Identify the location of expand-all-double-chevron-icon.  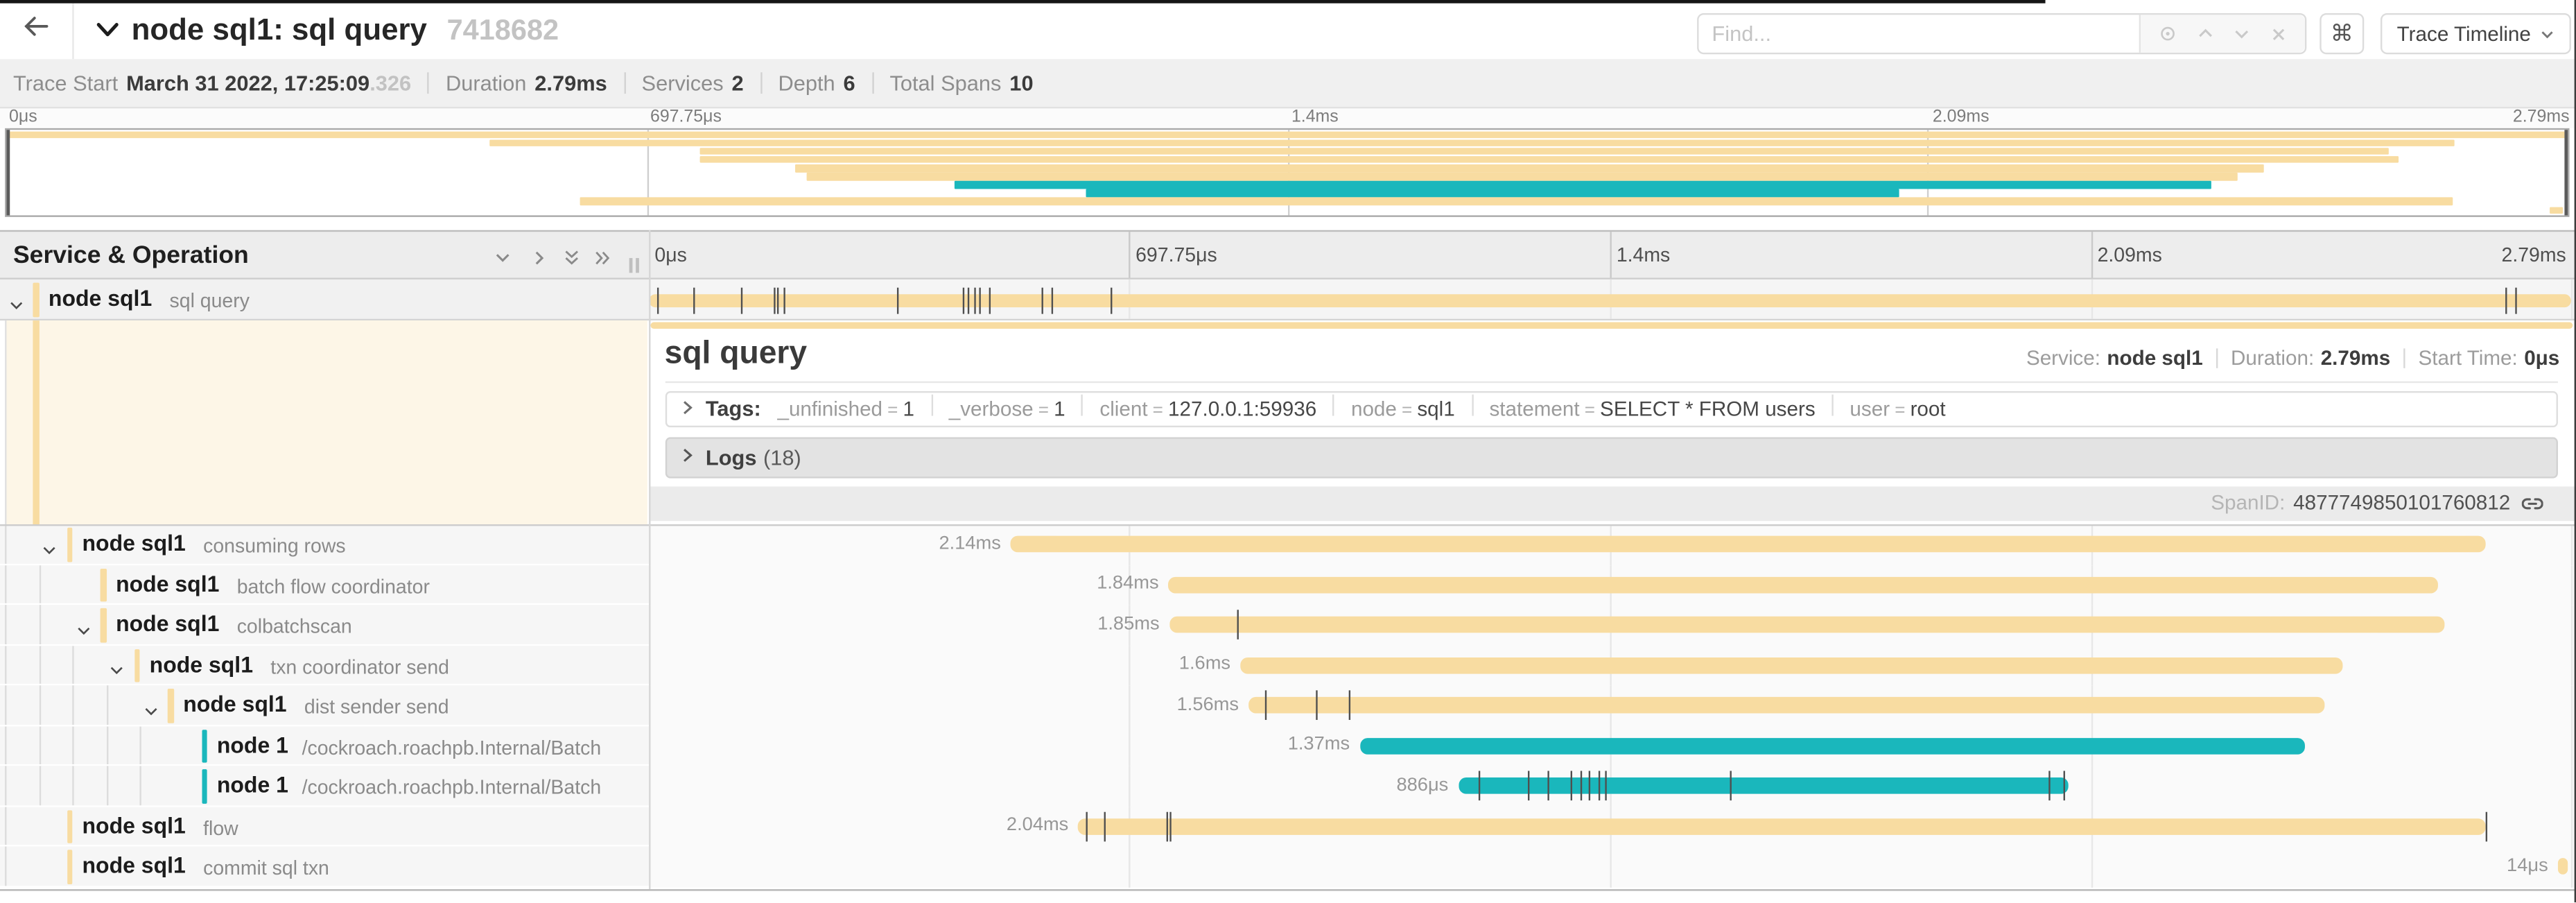
(603, 261).